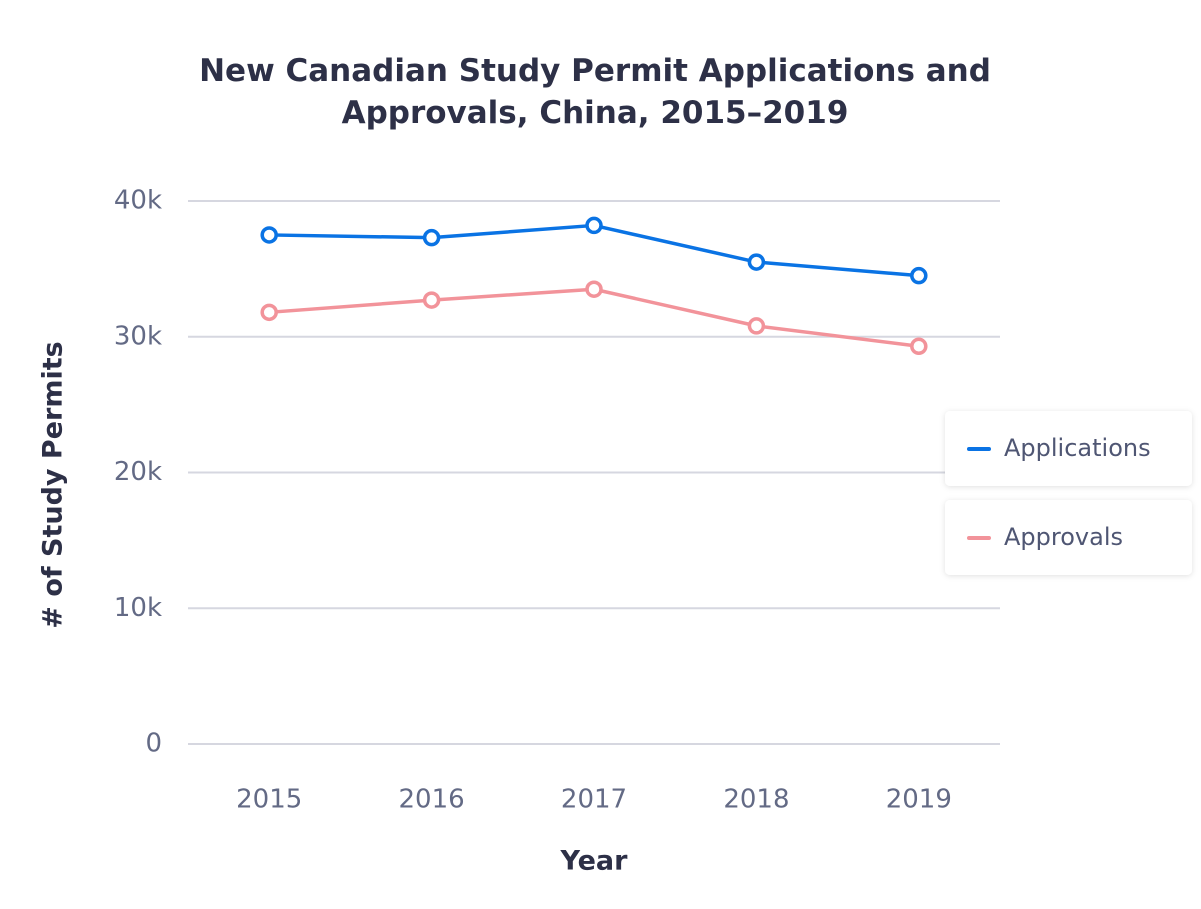 The width and height of the screenshot is (1201, 909). I want to click on y-tick-label: 20k, so click(138, 472).